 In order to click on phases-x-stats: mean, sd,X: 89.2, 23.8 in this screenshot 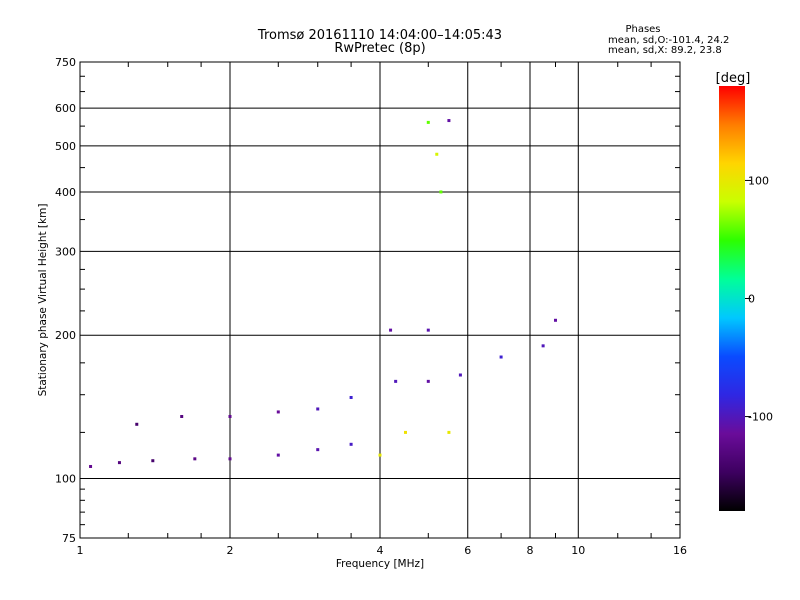, I will do `click(665, 50)`.